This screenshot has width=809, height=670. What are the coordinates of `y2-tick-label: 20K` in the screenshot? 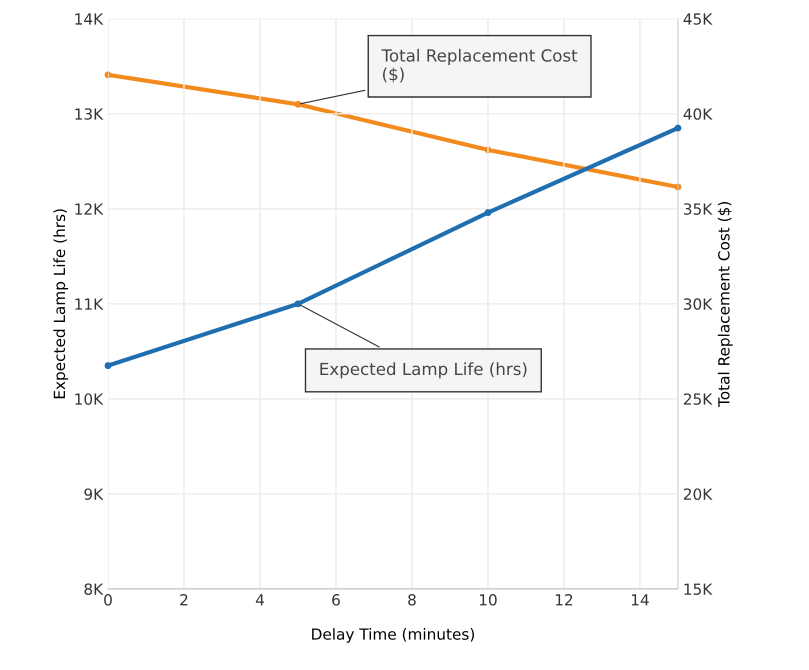 It's located at (698, 494).